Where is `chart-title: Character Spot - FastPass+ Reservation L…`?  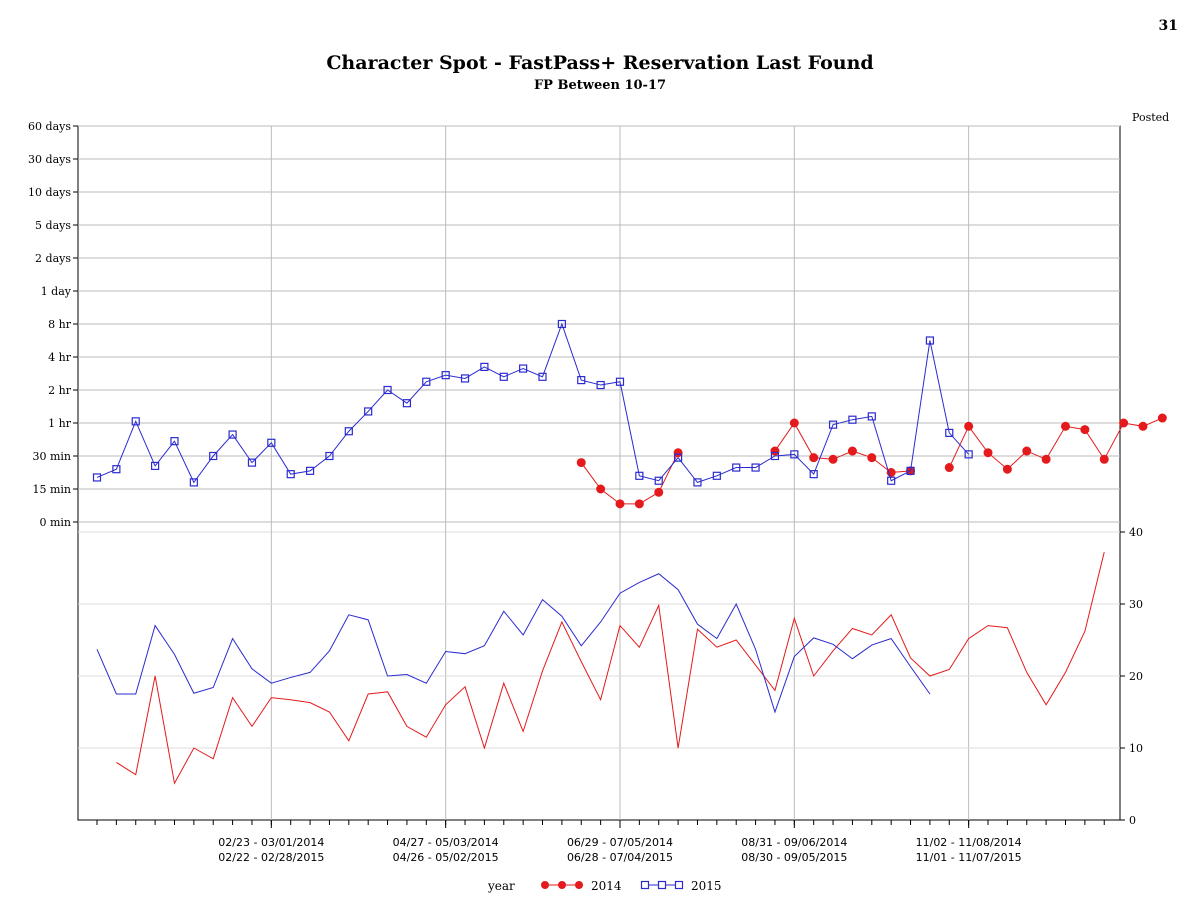 chart-title: Character Spot - FastPass+ Reservation L… is located at coordinates (600, 63).